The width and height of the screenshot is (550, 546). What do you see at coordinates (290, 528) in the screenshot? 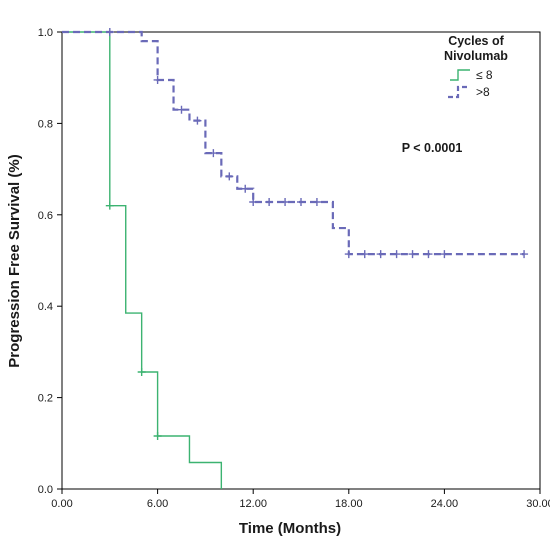
I see `x-axis-title: Time (Months)` at bounding box center [290, 528].